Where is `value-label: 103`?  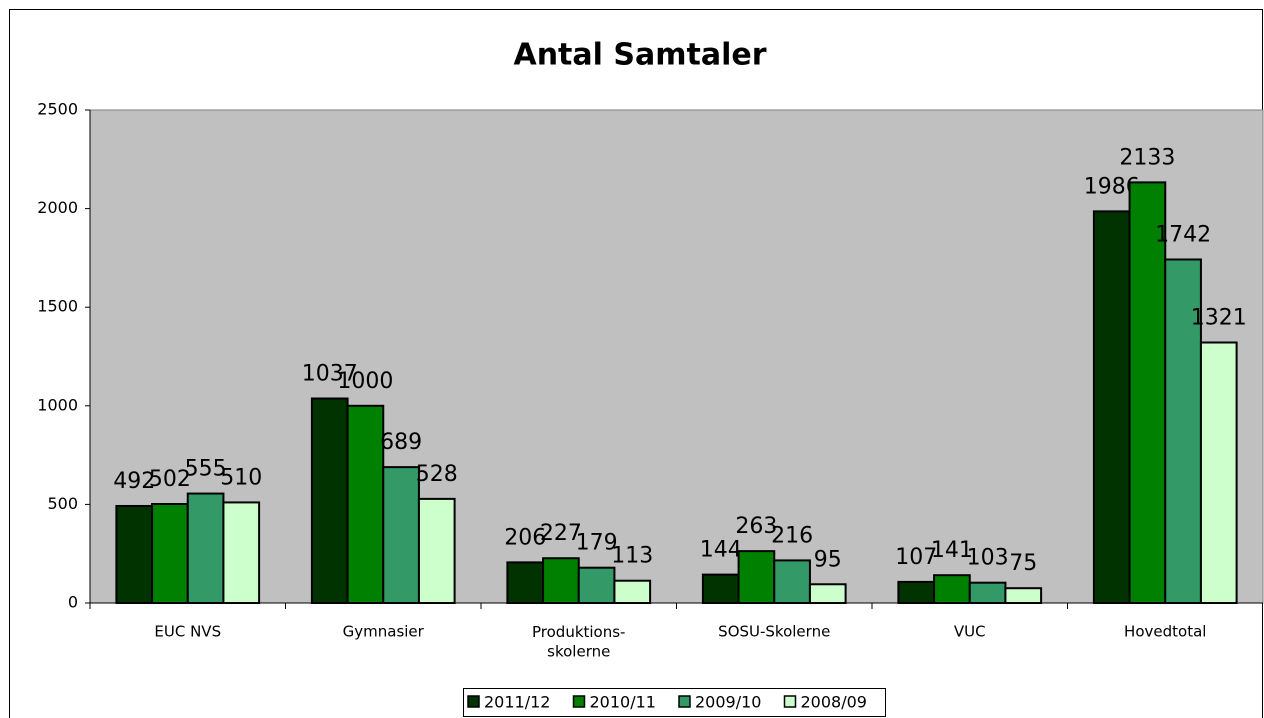
value-label: 103 is located at coordinates (988, 558).